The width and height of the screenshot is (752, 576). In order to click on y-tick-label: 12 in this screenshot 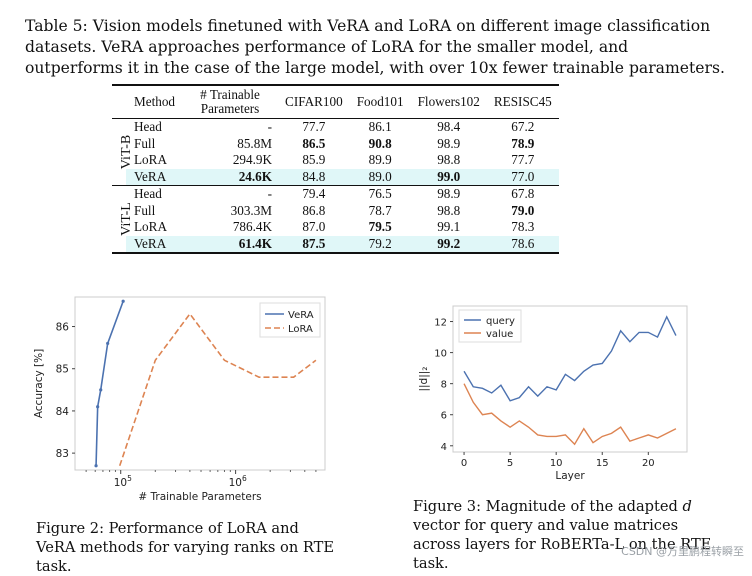, I will do `click(440, 323)`.